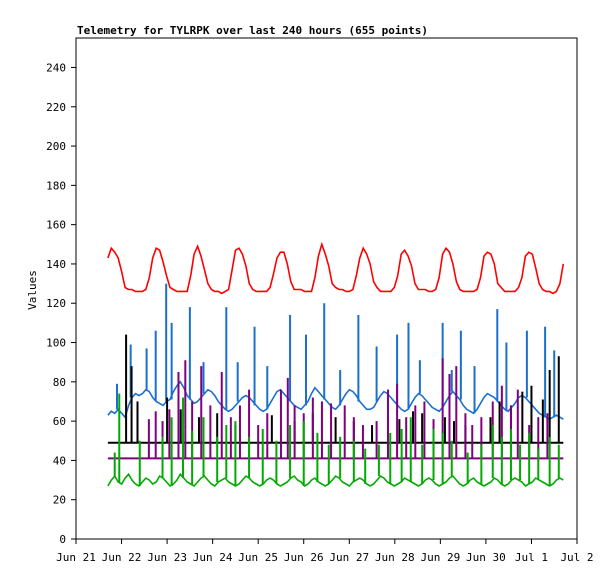 The height and width of the screenshot is (579, 615). Describe the element at coordinates (56, 343) in the screenshot. I see `y-tick-label: 100` at that location.